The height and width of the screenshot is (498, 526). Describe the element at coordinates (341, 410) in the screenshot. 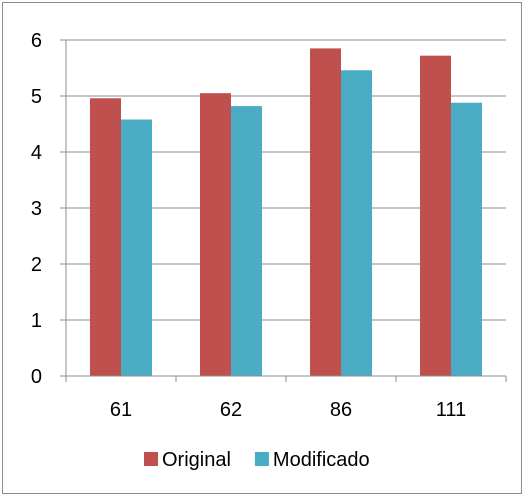

I see `x-tick-label: 86` at that location.